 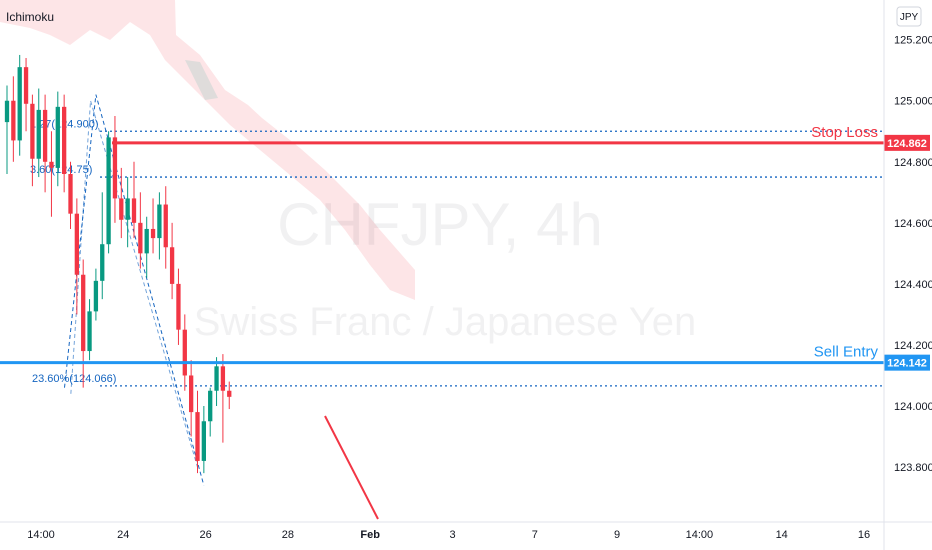 I want to click on zigzag-lines, so click(x=134, y=290).